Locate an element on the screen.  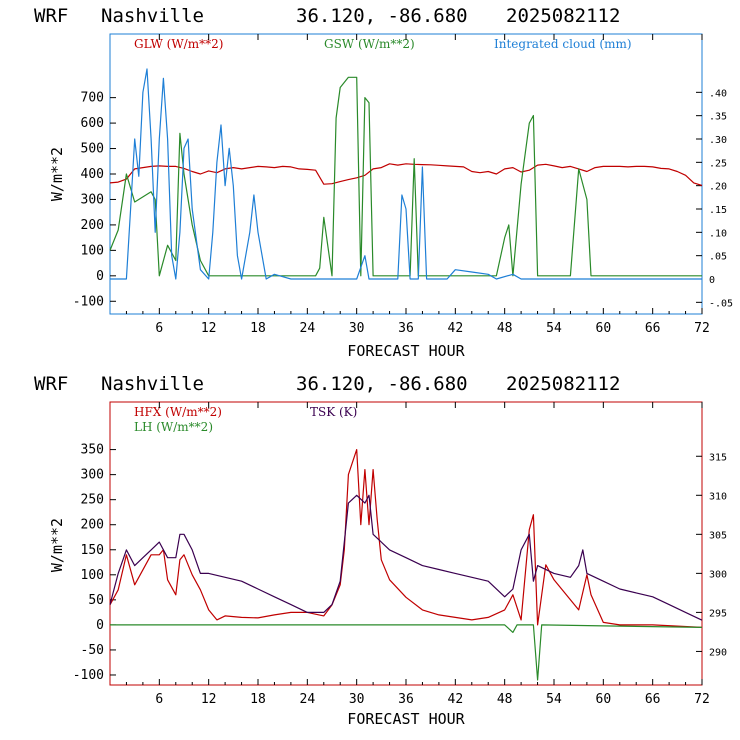
panel1-ytick-label: 300 is located at coordinates (92, 199).